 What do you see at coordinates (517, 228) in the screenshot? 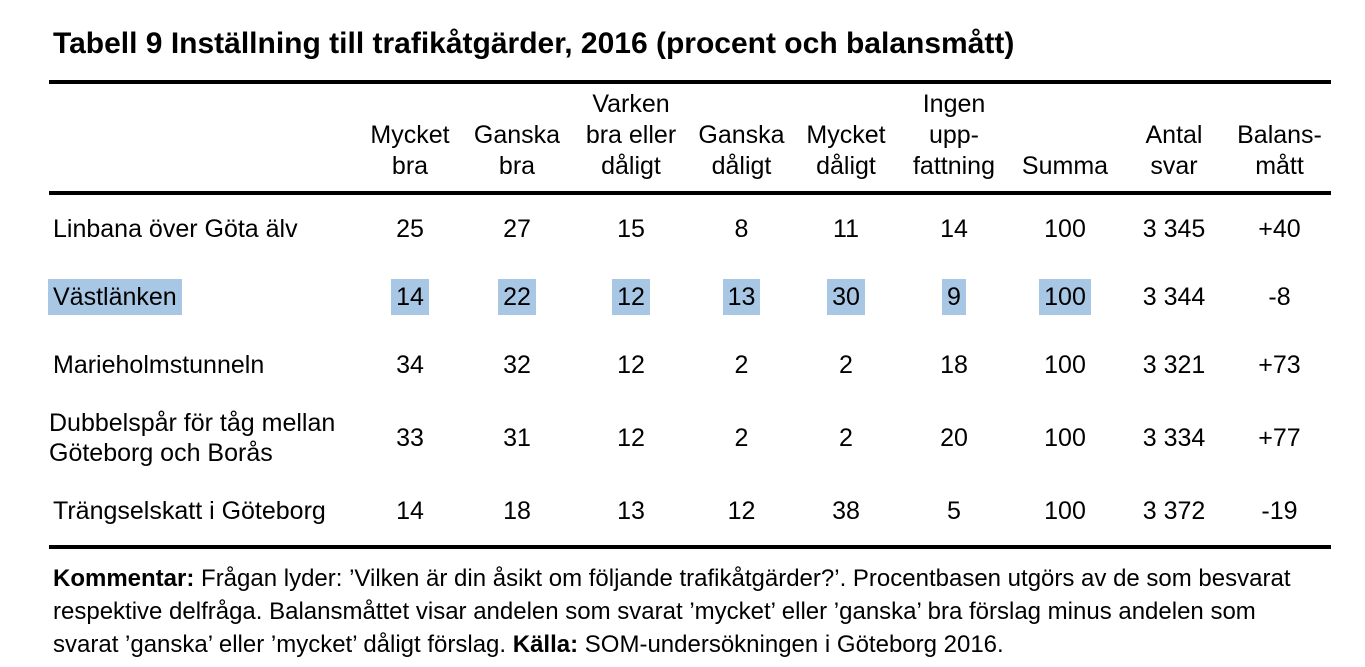
I see `cell: 27` at bounding box center [517, 228].